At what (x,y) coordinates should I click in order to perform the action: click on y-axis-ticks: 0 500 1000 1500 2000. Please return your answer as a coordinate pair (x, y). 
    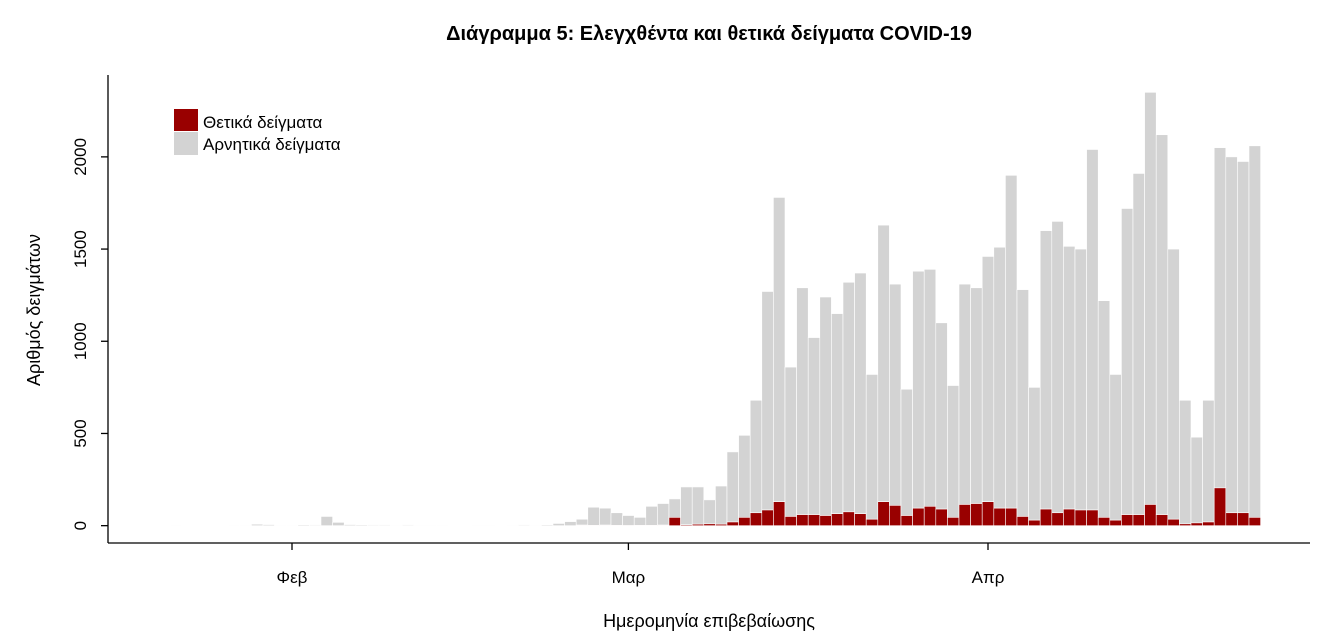
    Looking at the image, I should click on (89, 334).